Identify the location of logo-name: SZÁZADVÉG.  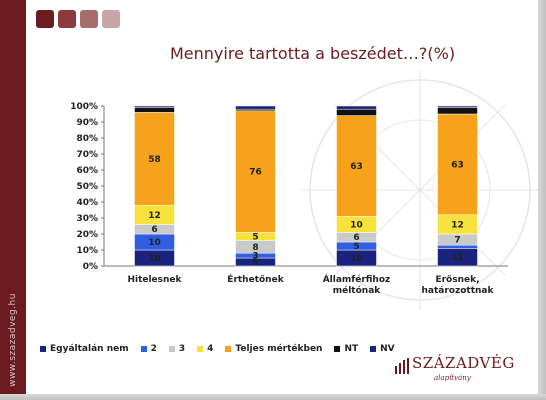
(463, 363).